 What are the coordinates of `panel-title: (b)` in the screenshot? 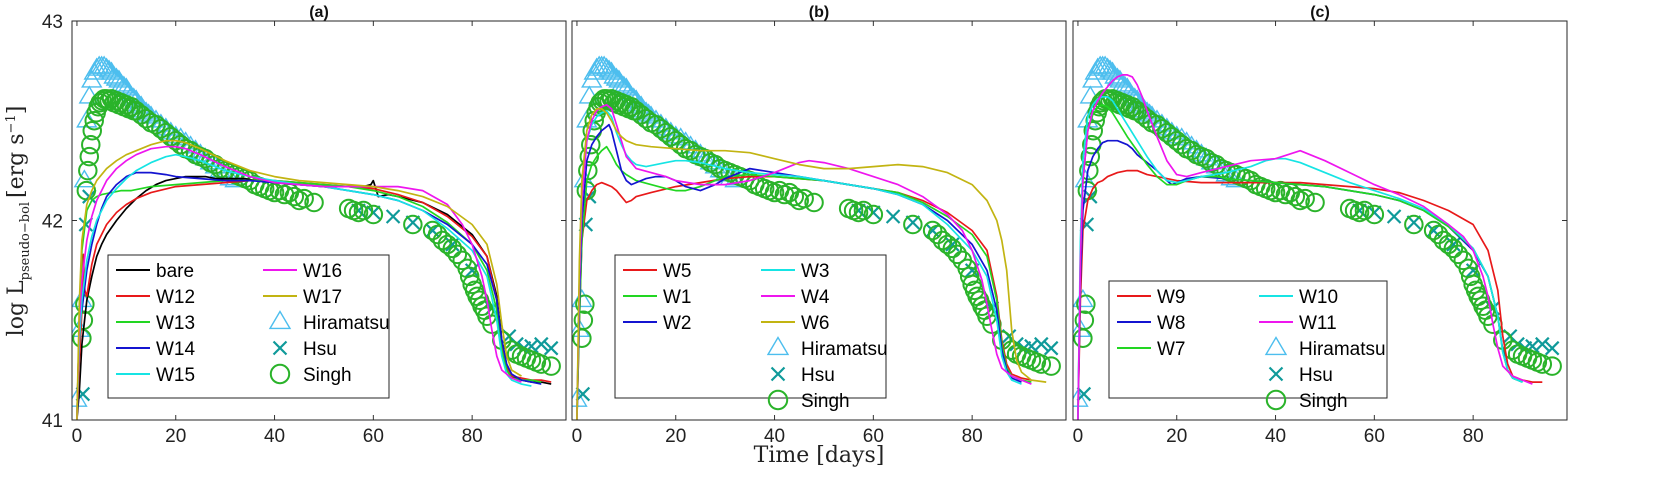 It's located at (819, 12).